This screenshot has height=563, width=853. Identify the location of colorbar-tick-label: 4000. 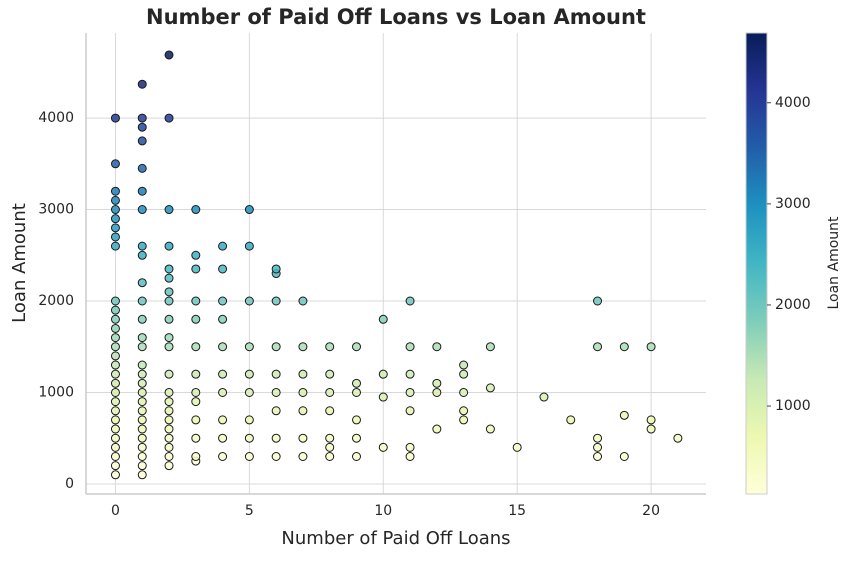
(793, 103).